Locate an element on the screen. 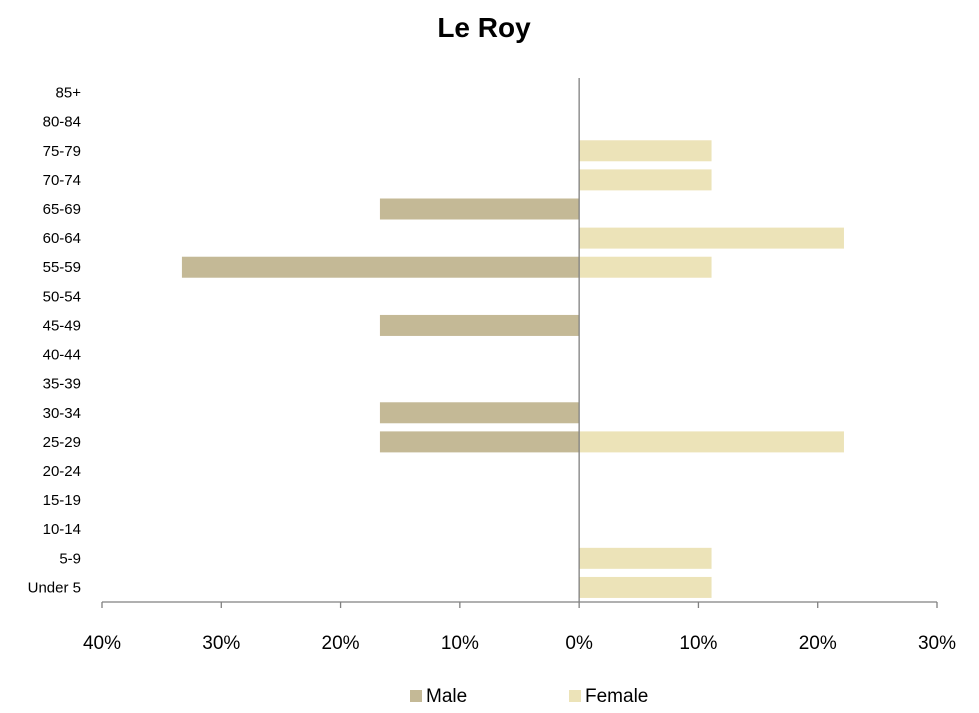 This screenshot has height=713, width=979. category-label: 5-9 is located at coordinates (70, 558).